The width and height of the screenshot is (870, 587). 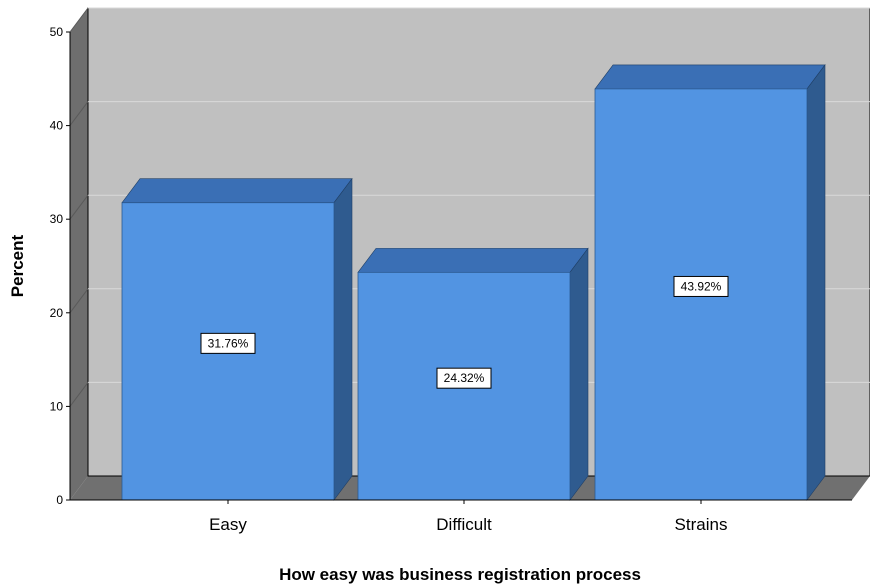 What do you see at coordinates (57, 313) in the screenshot?
I see `y-tick-label-2: 20` at bounding box center [57, 313].